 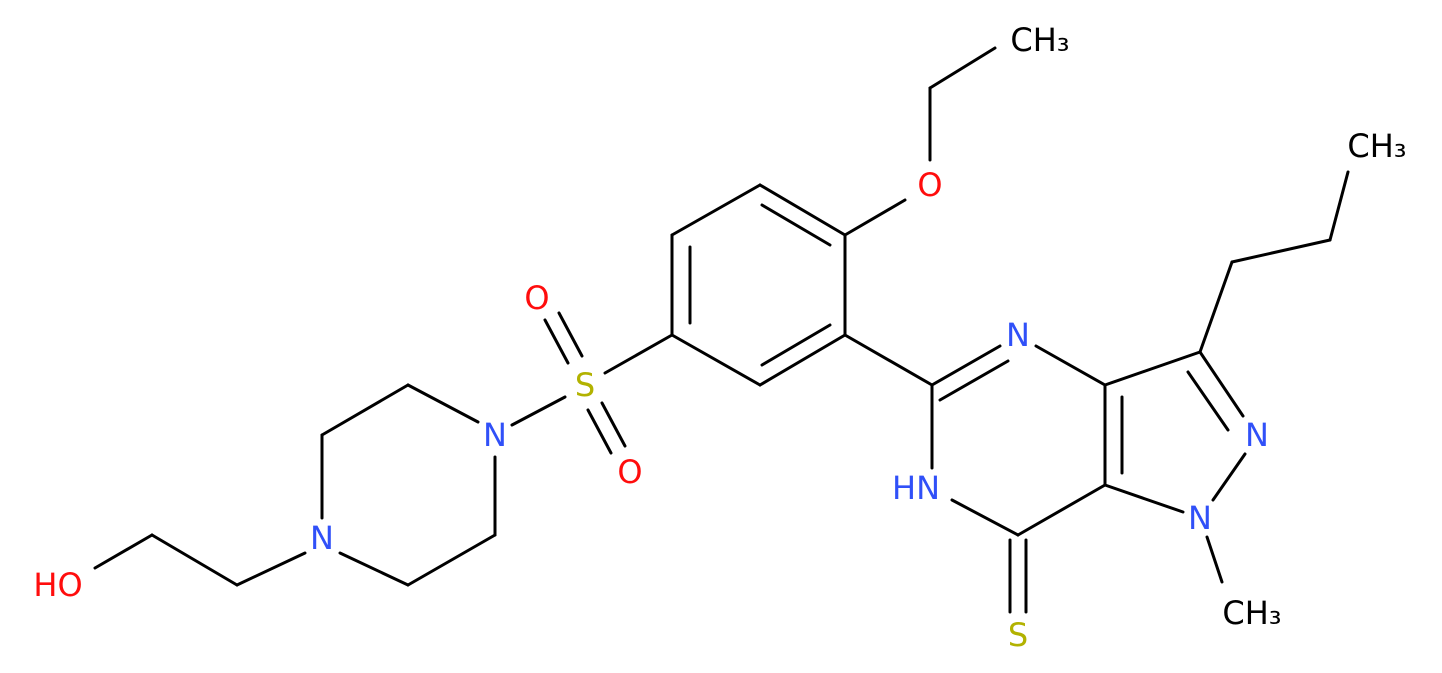 What do you see at coordinates (57, 585) in the screenshot?
I see `atom-label: HO` at bounding box center [57, 585].